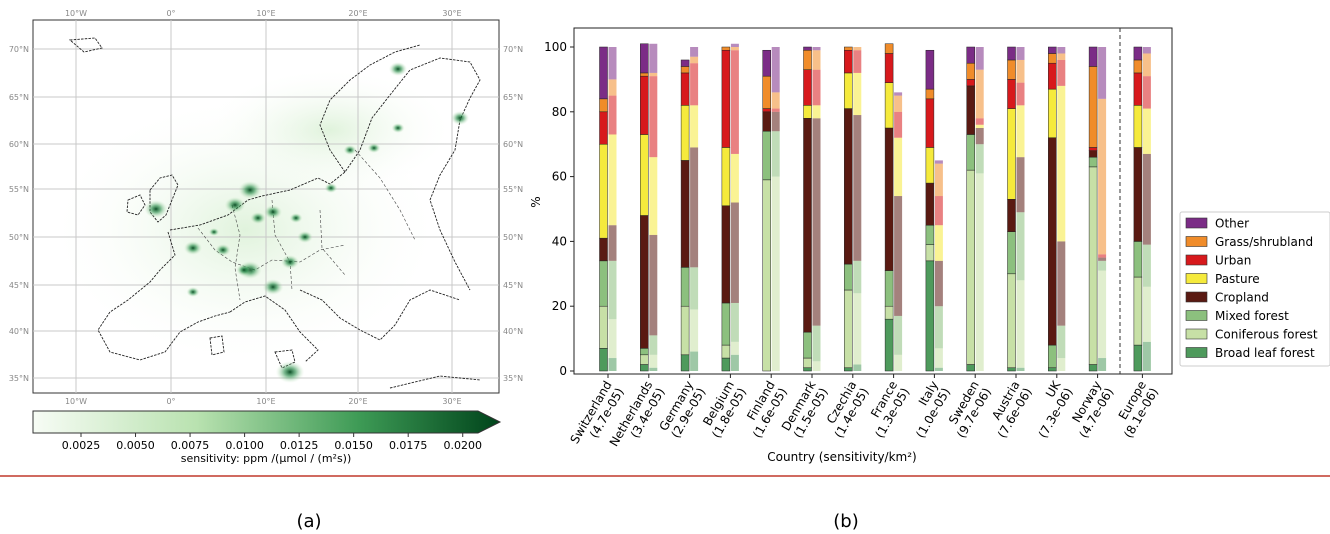  I want to click on bar-group-switzerland, so click(608, 209).